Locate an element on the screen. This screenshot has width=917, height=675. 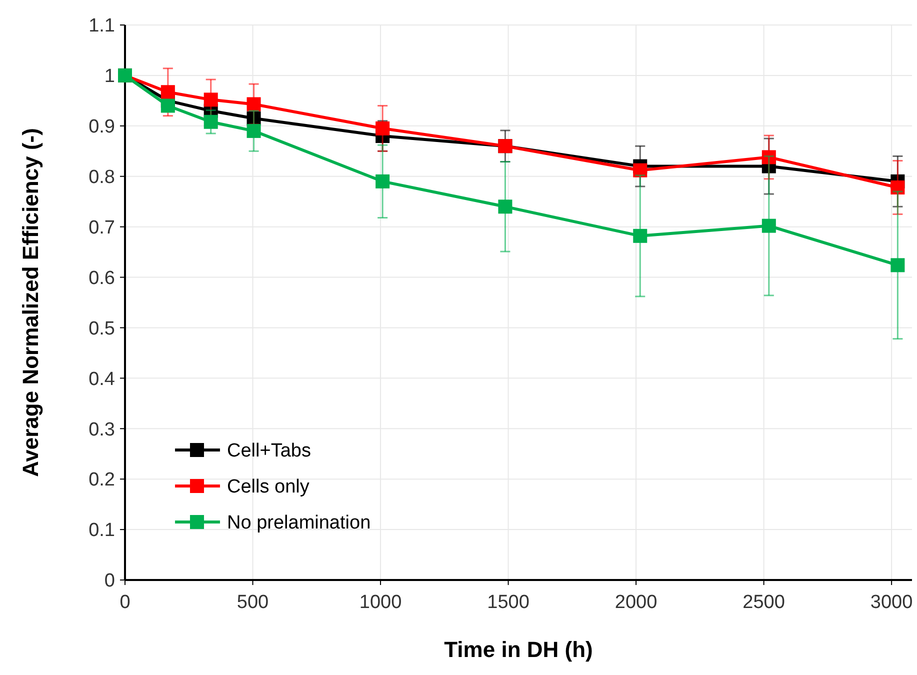
y-tick-label: 0.5 is located at coordinates (101, 329).